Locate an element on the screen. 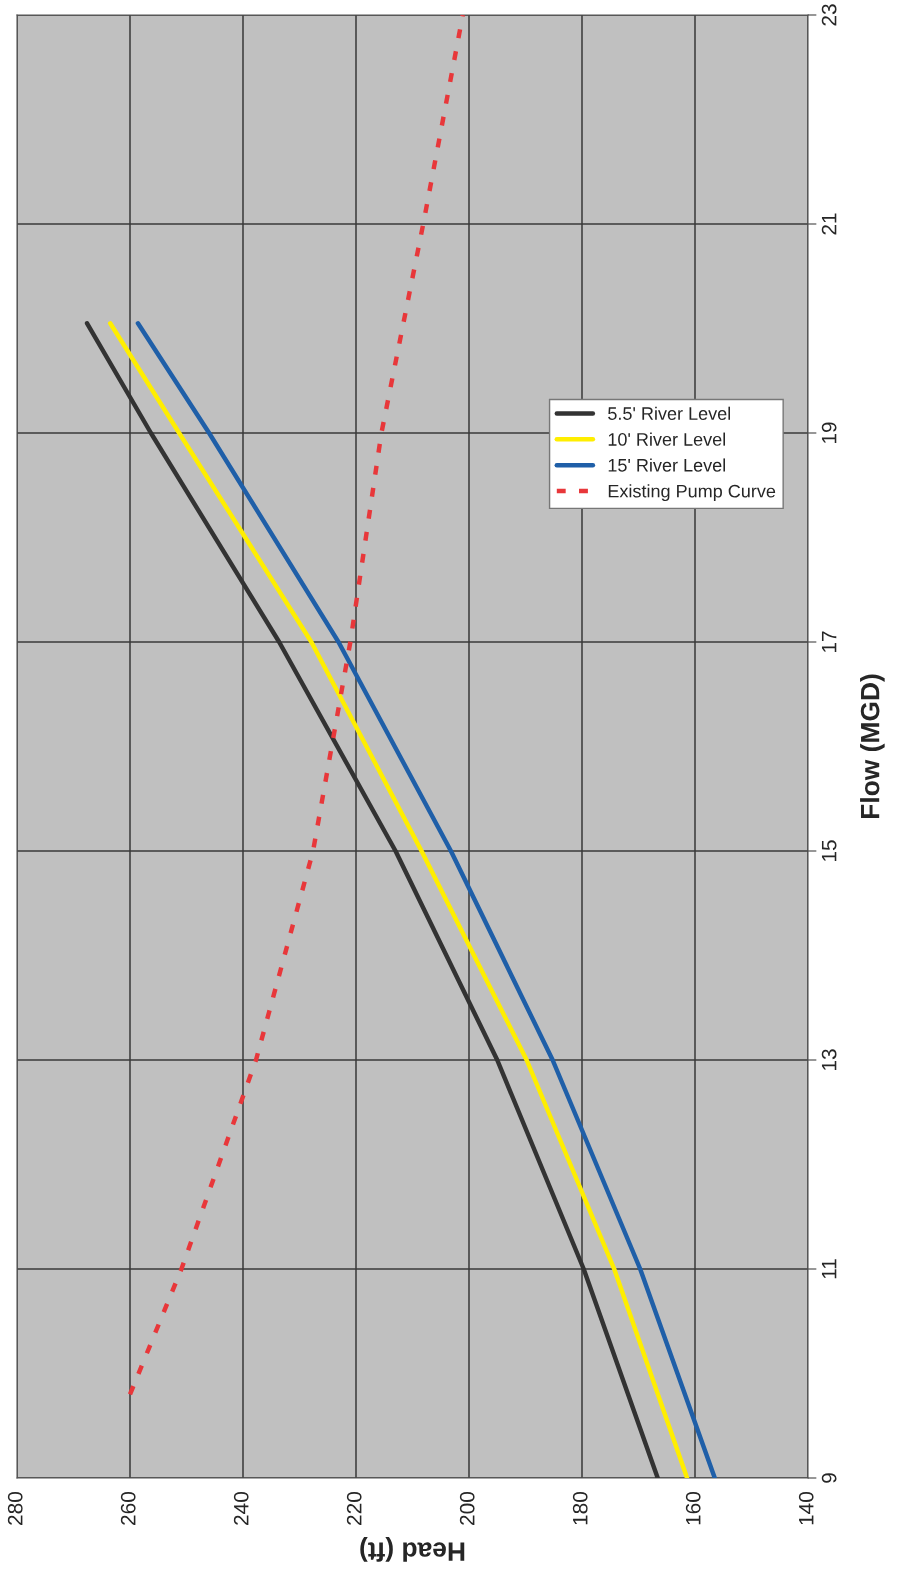 The width and height of the screenshot is (911, 1585). y-tick-label: 11 is located at coordinates (829, 1269).